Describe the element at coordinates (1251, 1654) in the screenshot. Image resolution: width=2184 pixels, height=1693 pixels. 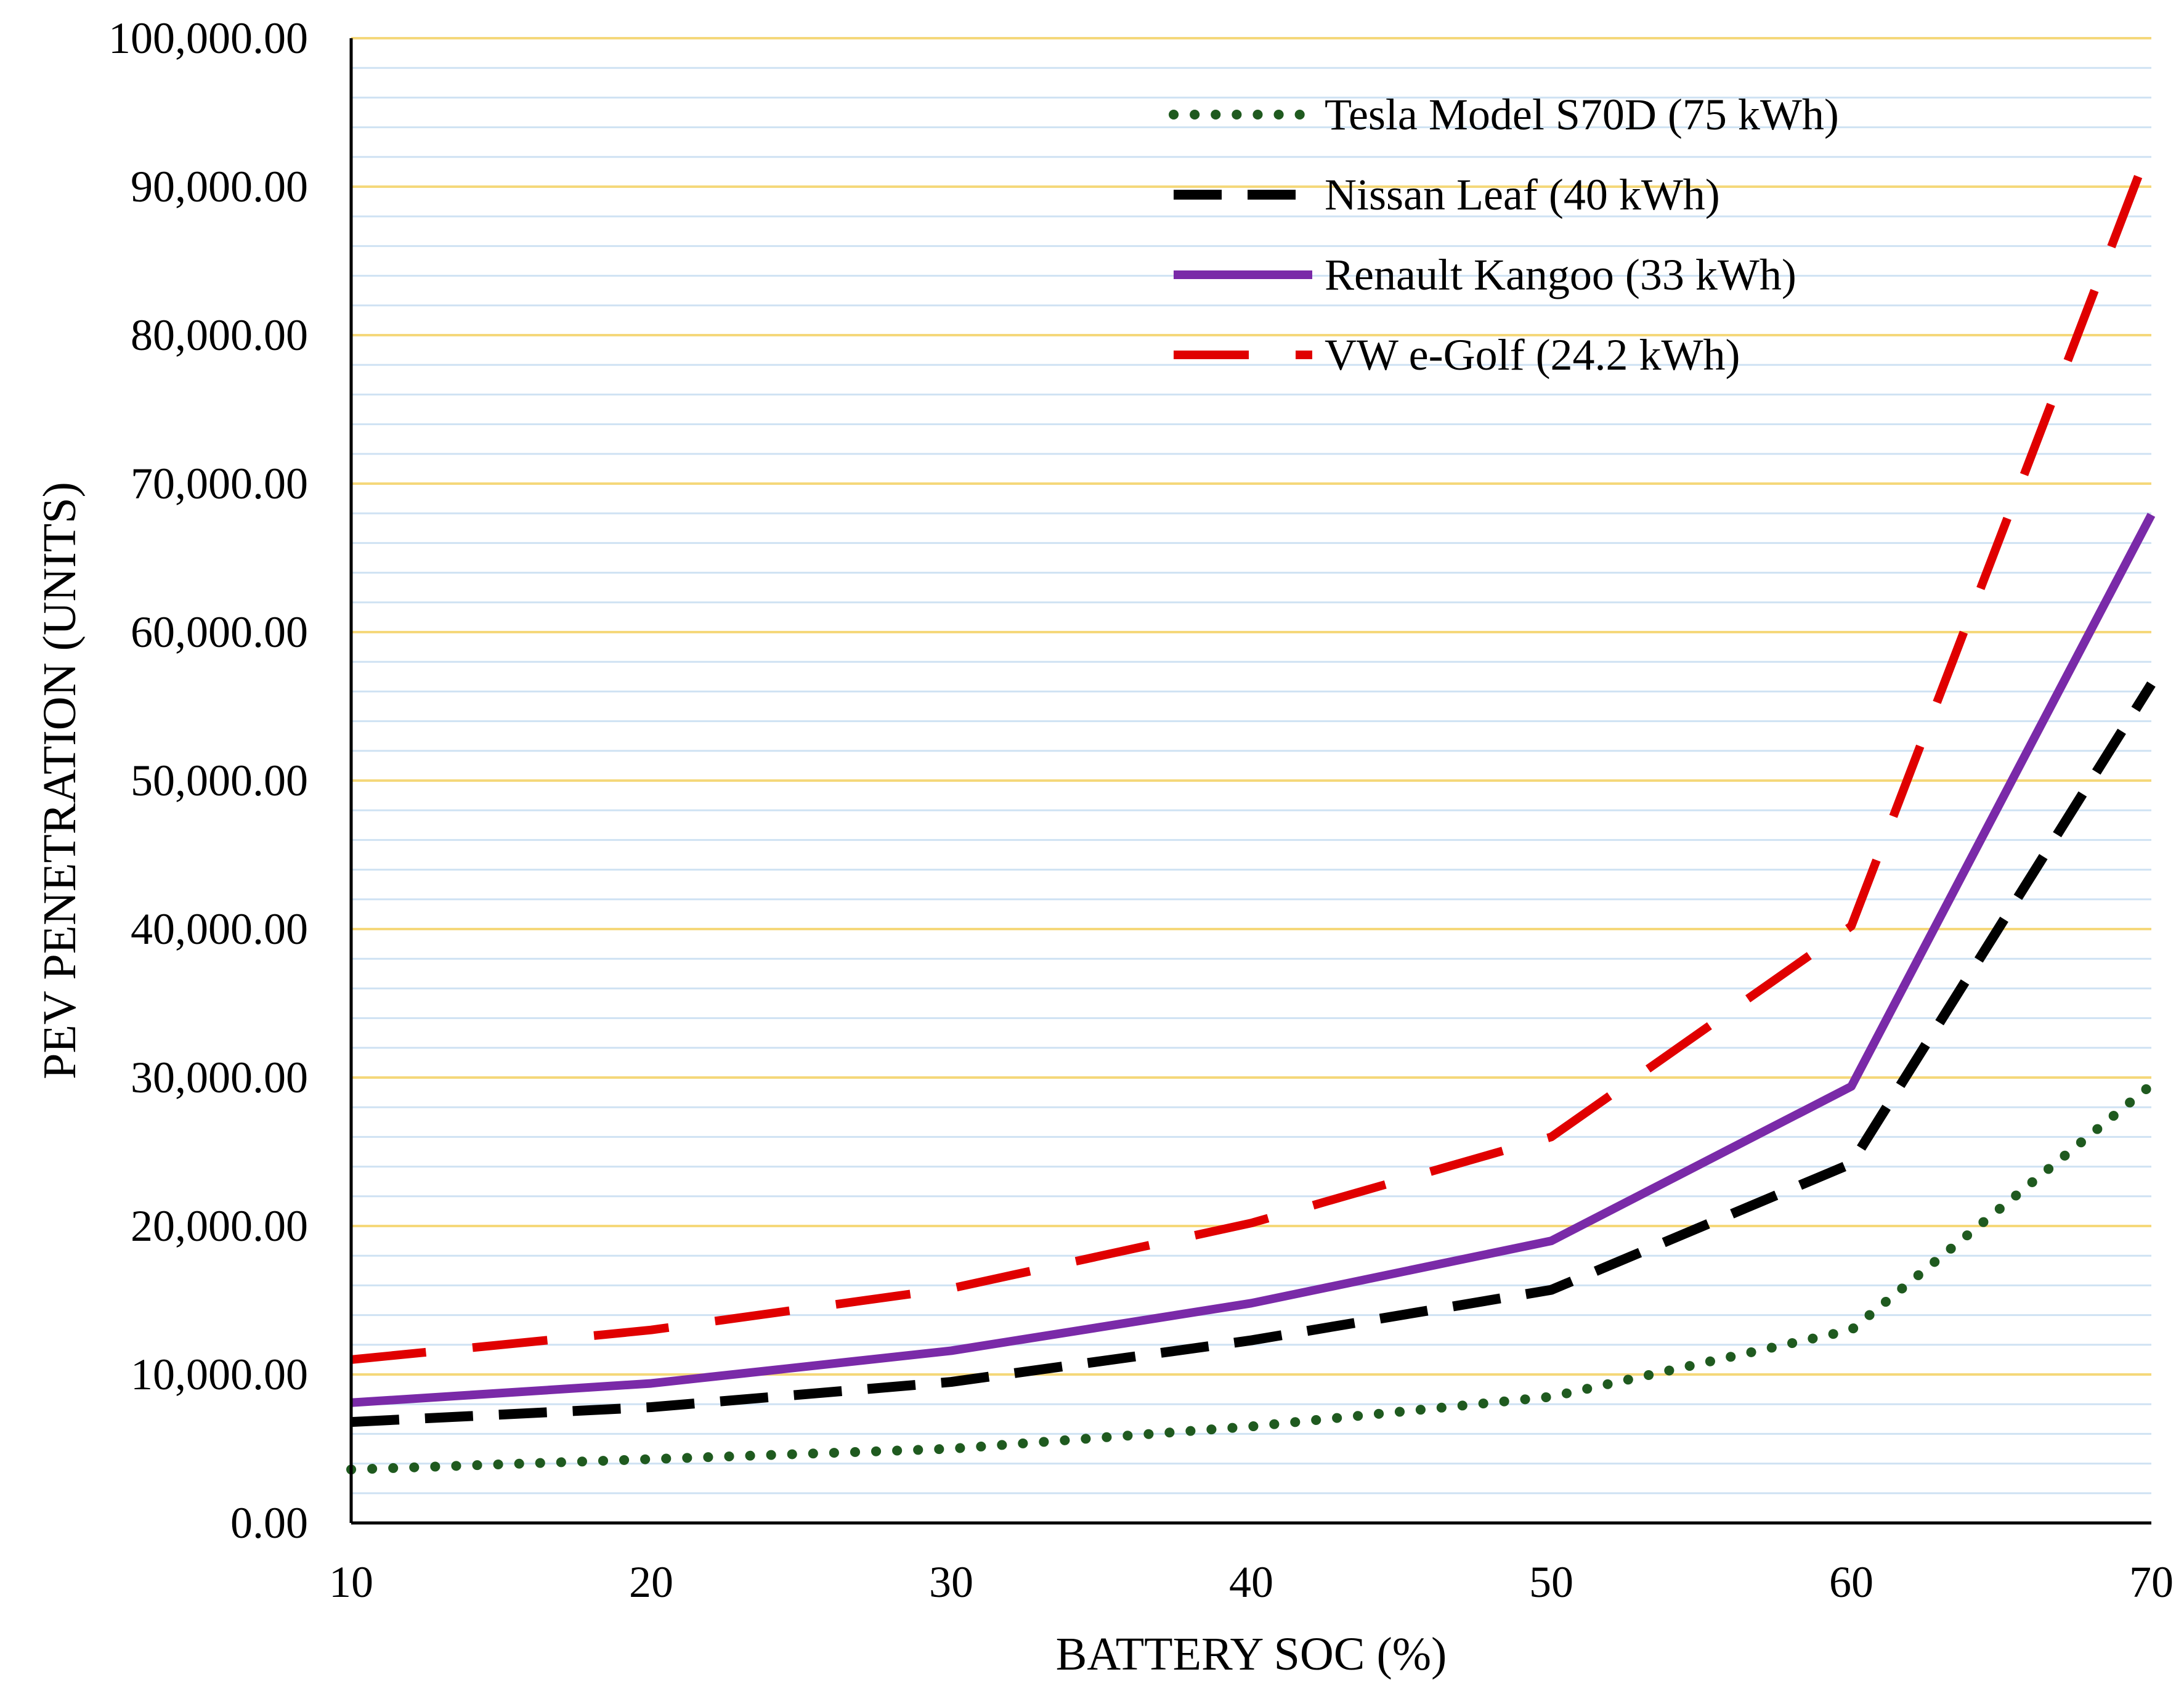
I see `x-axis-title: BATTERY SOC (%)` at that location.